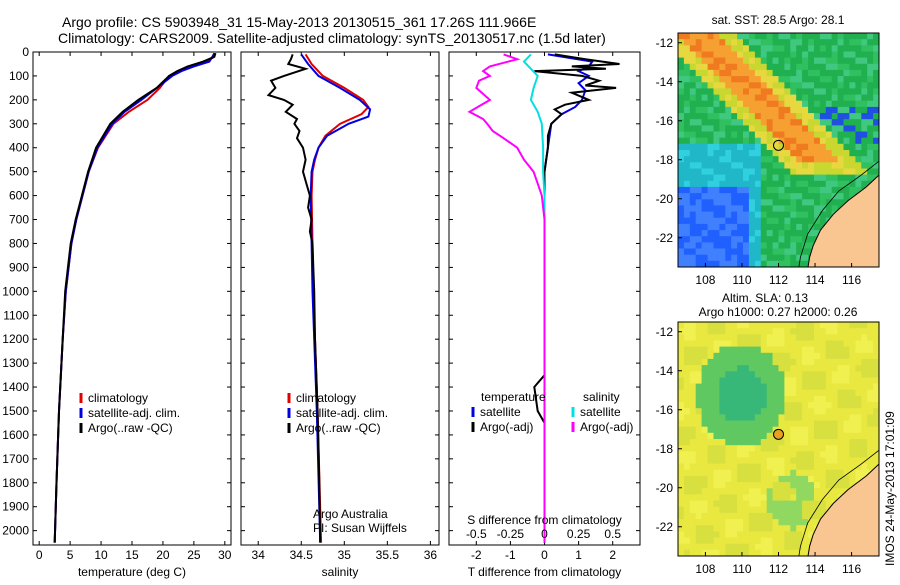  I want to click on x-axis-label: temperature (deg C), so click(132, 572).